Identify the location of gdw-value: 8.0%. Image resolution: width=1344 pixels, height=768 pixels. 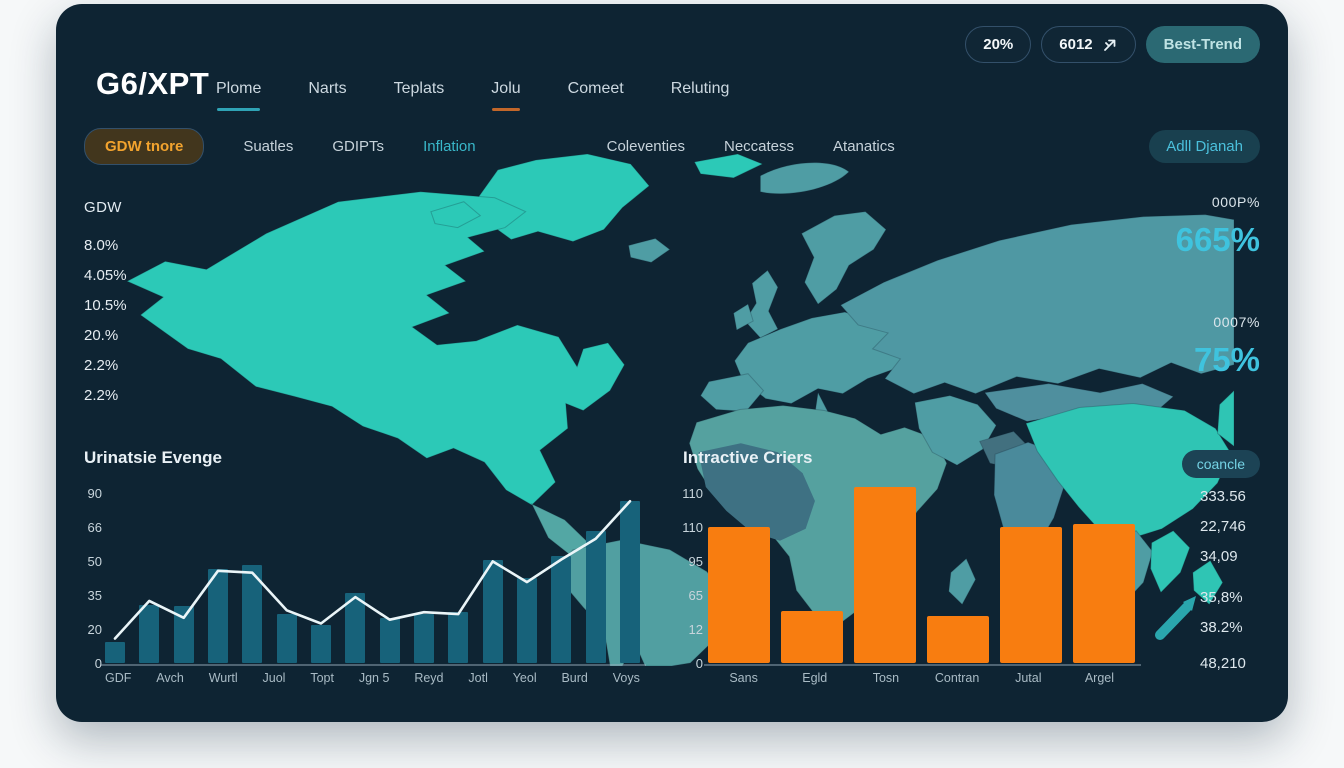
(101, 245).